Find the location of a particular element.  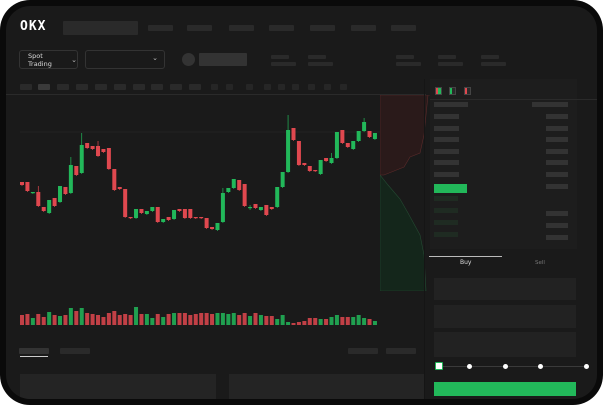

bottom-panel-left is located at coordinates (118, 386).